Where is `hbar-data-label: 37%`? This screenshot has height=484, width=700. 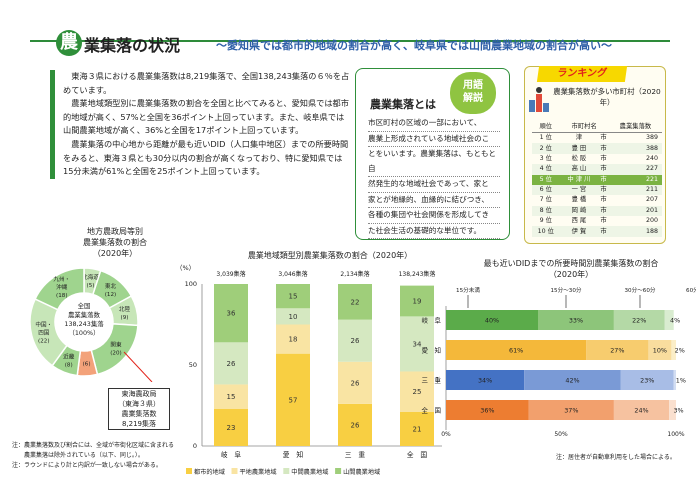 hbar-data-label: 37% is located at coordinates (571, 411).